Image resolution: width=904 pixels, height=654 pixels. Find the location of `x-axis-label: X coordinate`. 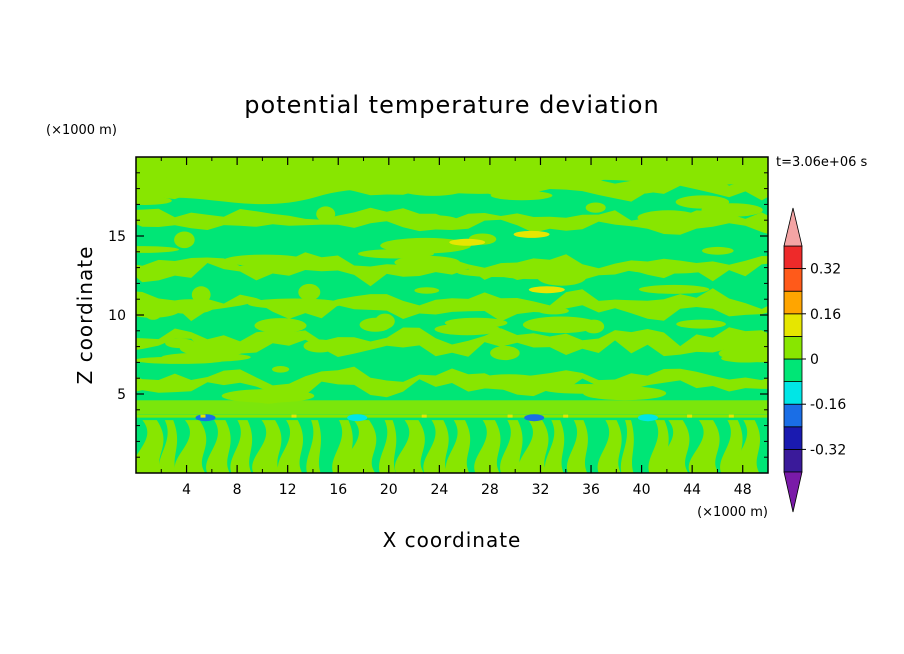

x-axis-label: X coordinate is located at coordinates (452, 540).